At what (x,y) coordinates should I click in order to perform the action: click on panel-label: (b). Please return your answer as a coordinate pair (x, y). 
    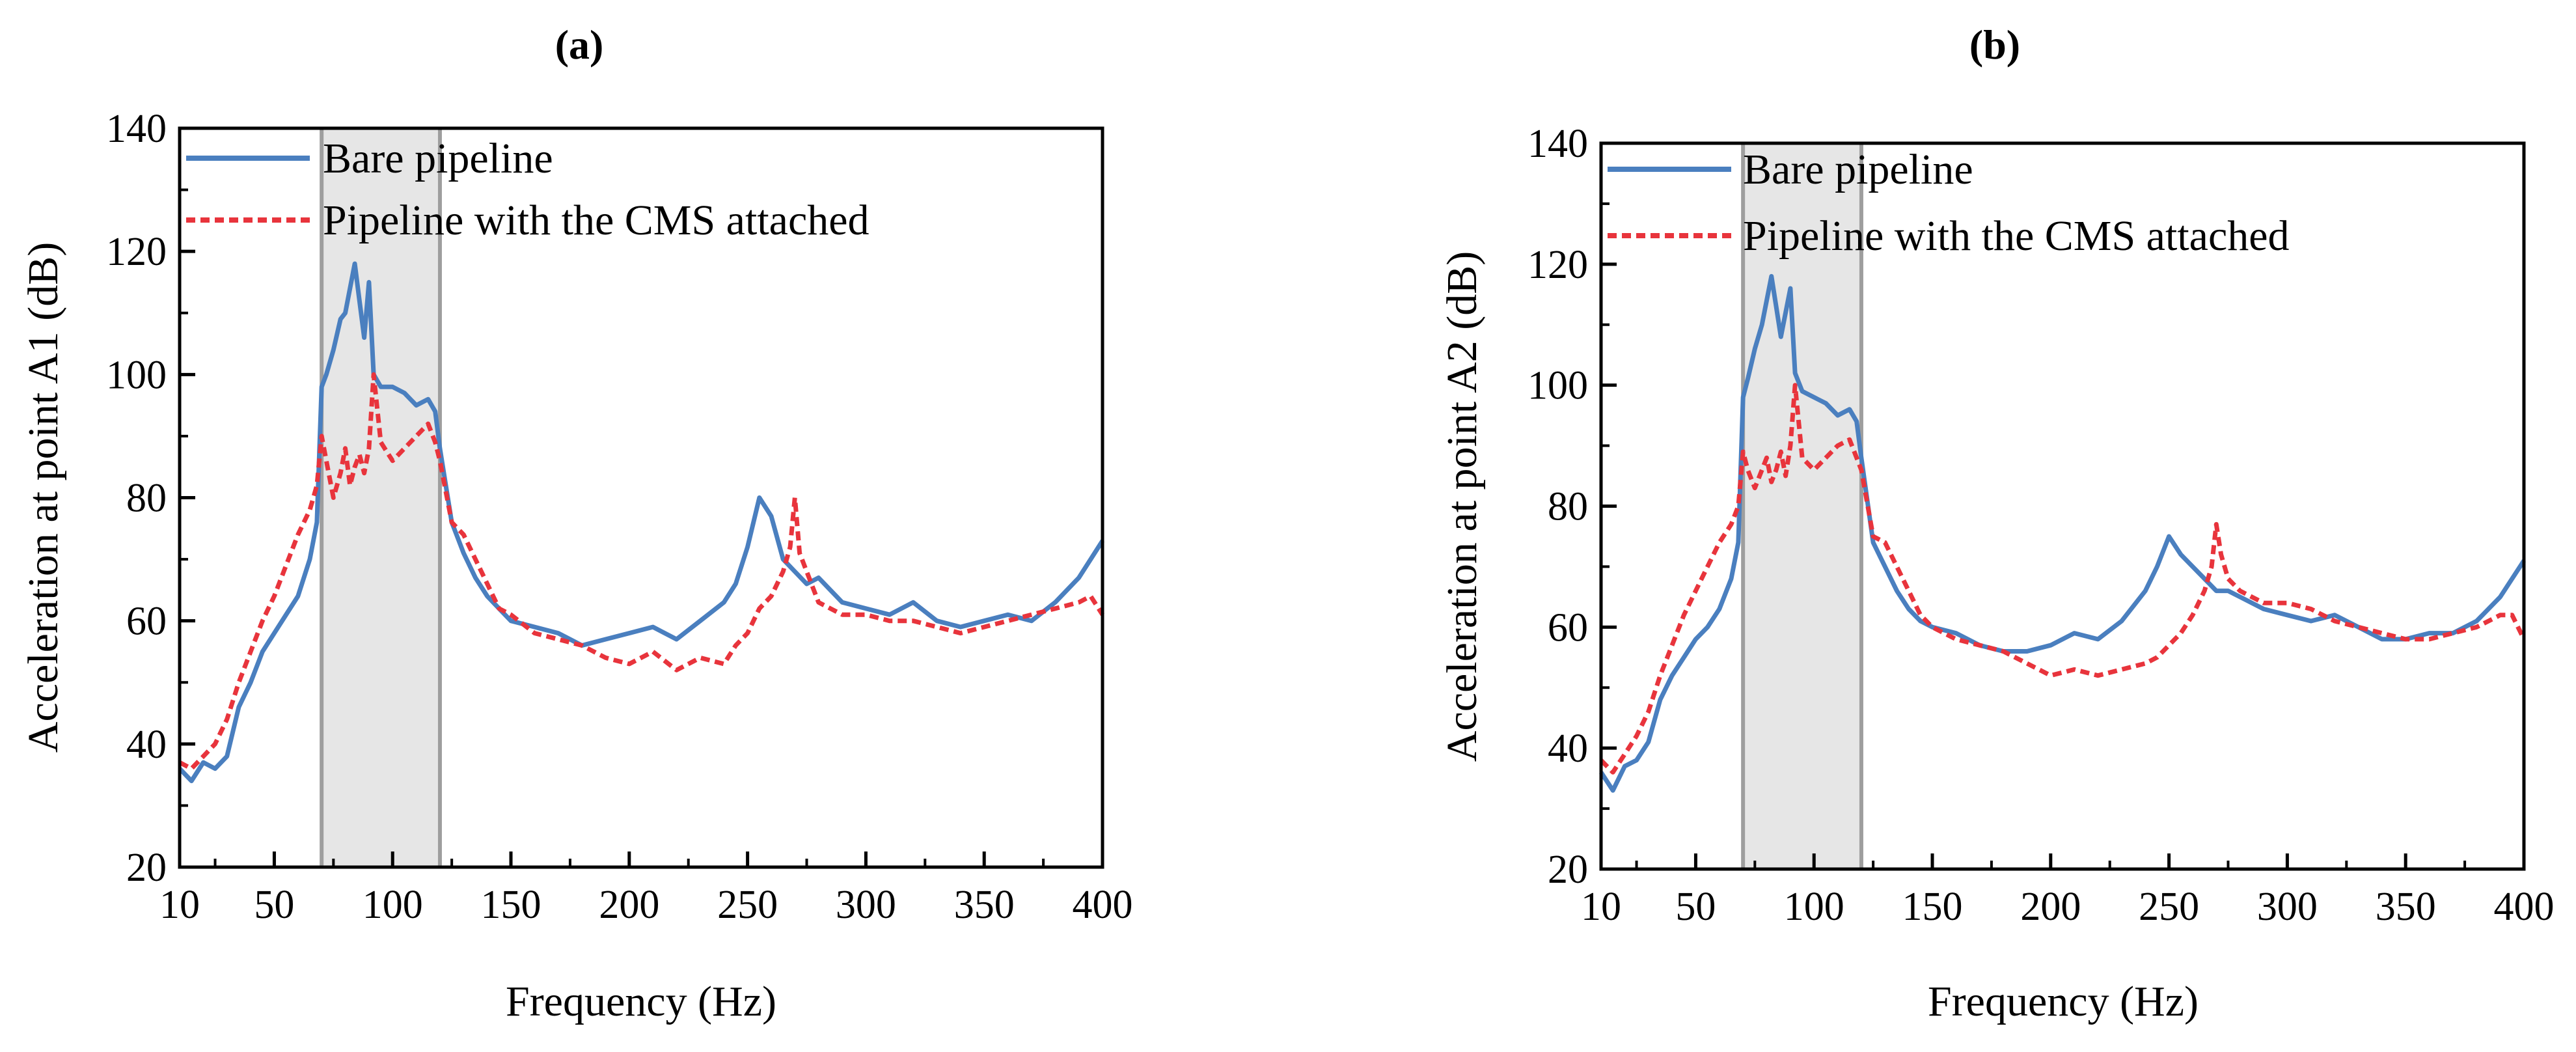
    Looking at the image, I should click on (1995, 44).